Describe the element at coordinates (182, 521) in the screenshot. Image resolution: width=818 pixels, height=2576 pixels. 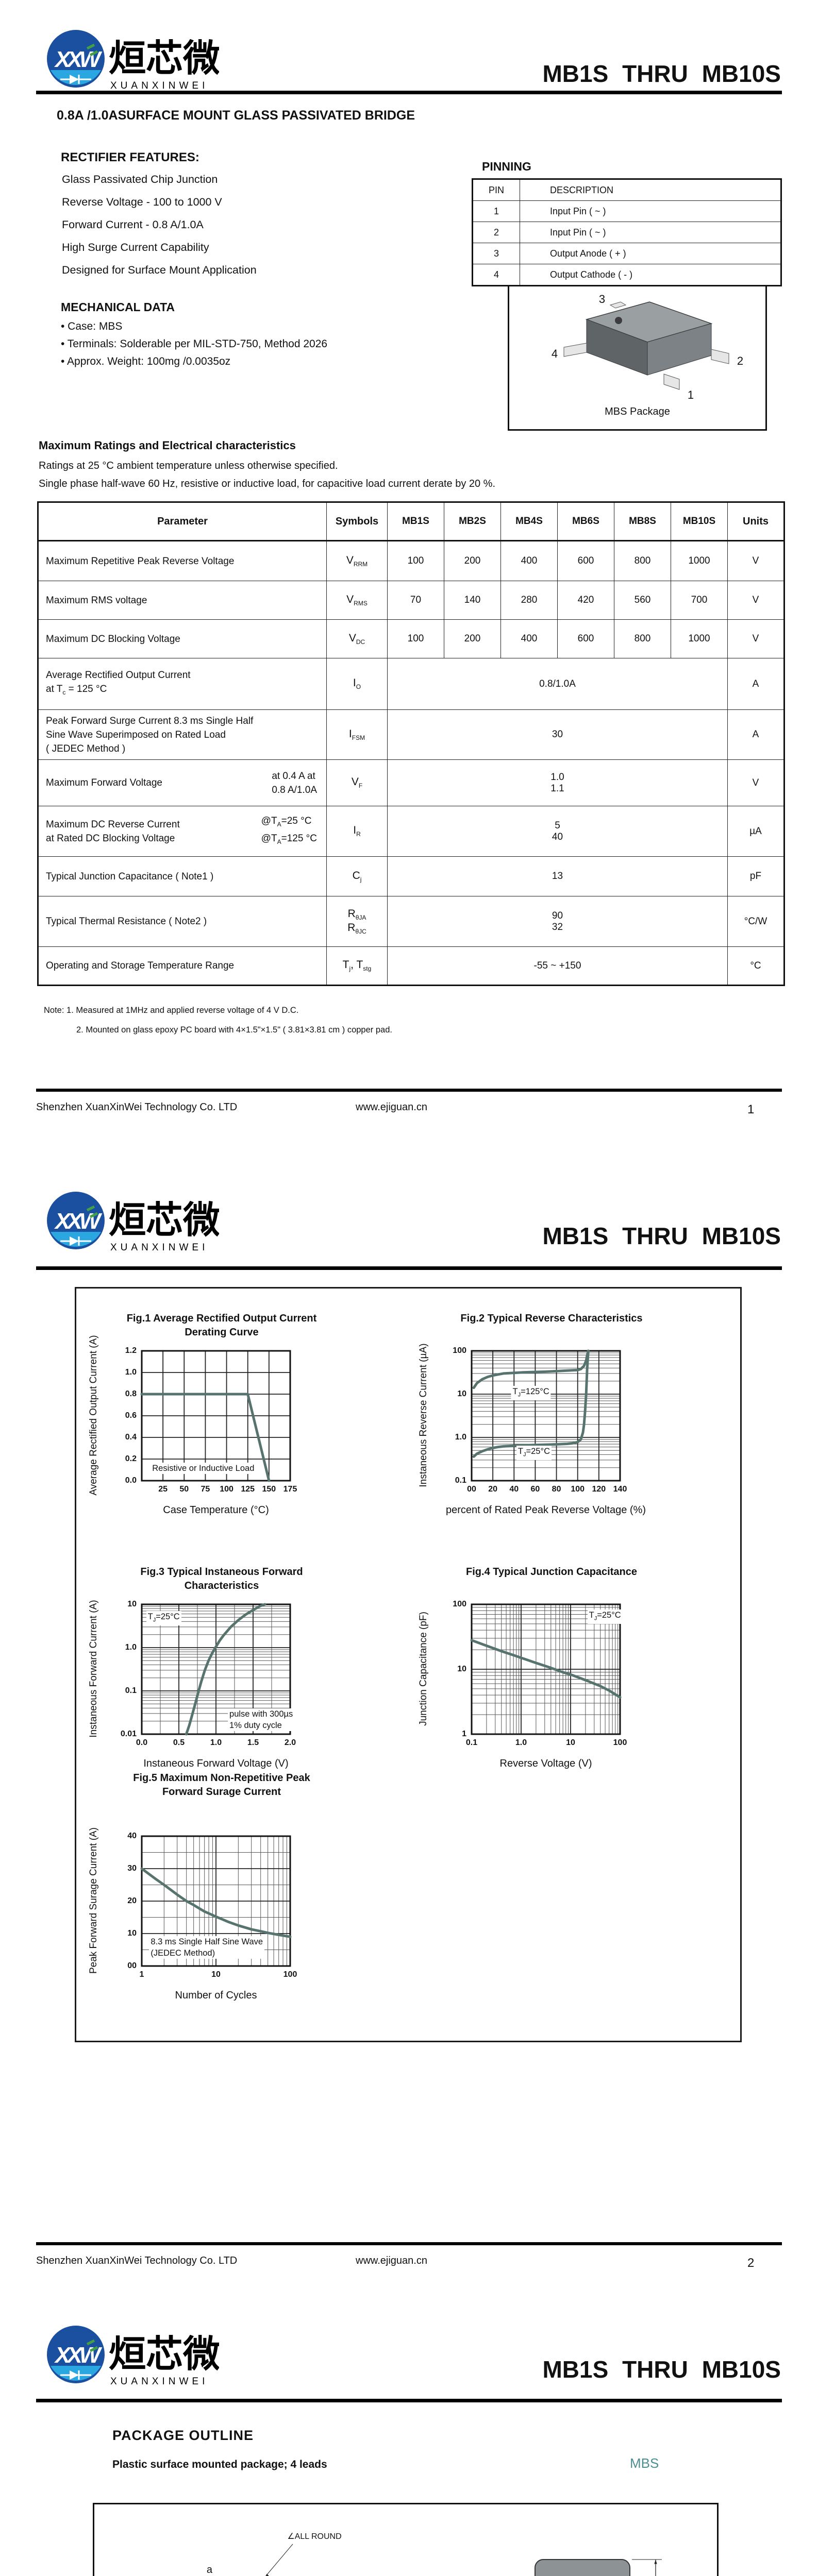
I see `ratings-header: Parameter` at that location.